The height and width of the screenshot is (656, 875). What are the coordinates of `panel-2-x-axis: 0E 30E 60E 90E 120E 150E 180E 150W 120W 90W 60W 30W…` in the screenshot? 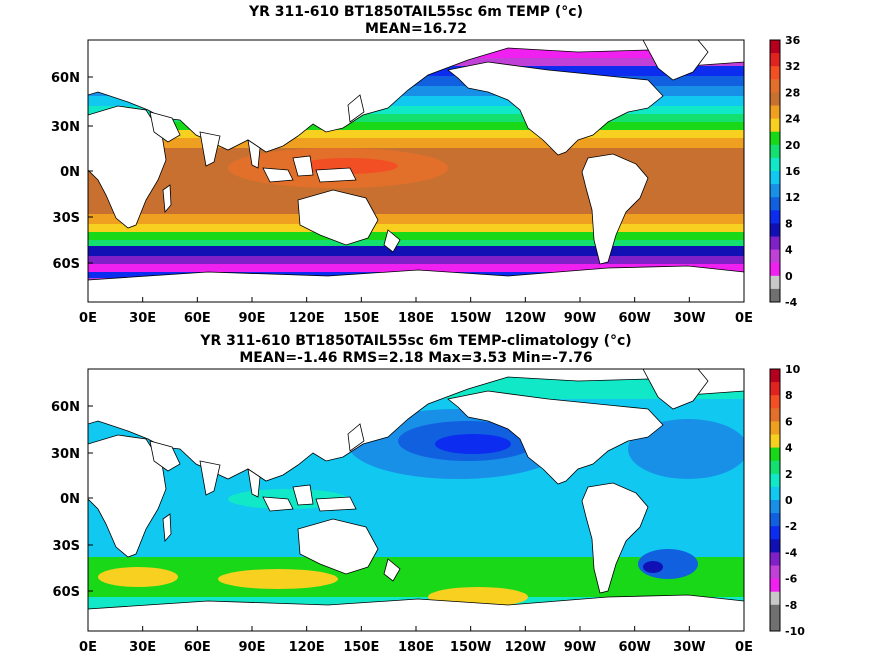 It's located at (416, 640).